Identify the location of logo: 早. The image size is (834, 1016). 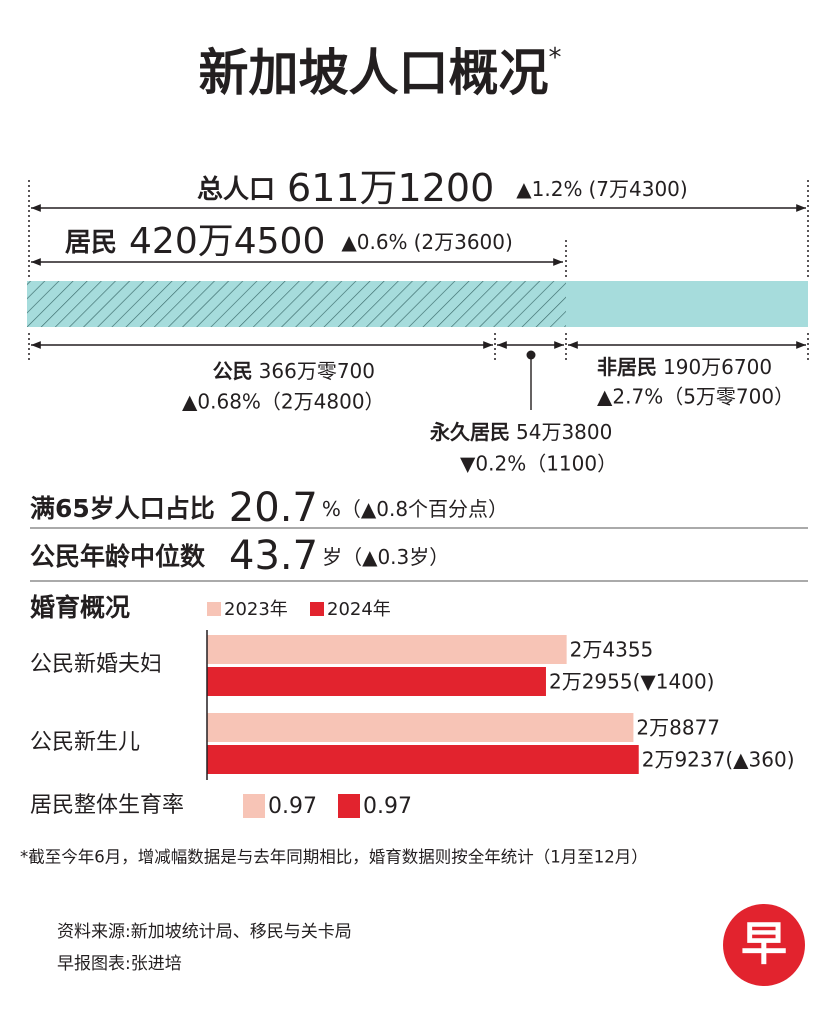
(764, 944).